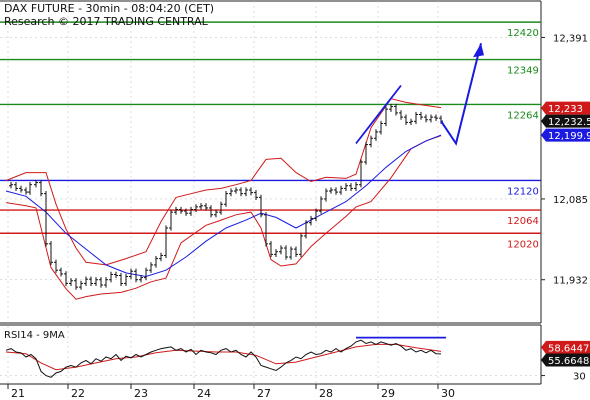  I want to click on forecast-arrow-line, so click(461, 94).